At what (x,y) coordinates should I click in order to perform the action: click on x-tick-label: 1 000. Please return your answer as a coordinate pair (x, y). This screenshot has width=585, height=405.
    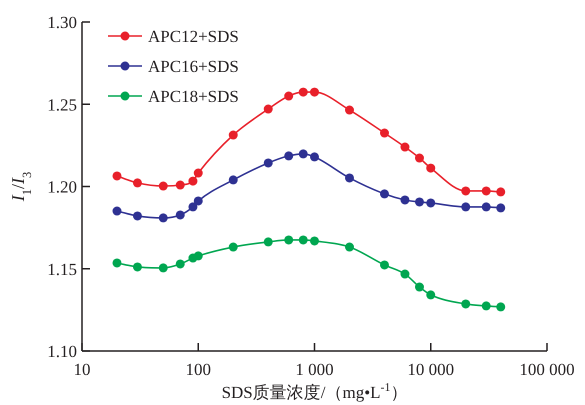
    Looking at the image, I should click on (314, 369).